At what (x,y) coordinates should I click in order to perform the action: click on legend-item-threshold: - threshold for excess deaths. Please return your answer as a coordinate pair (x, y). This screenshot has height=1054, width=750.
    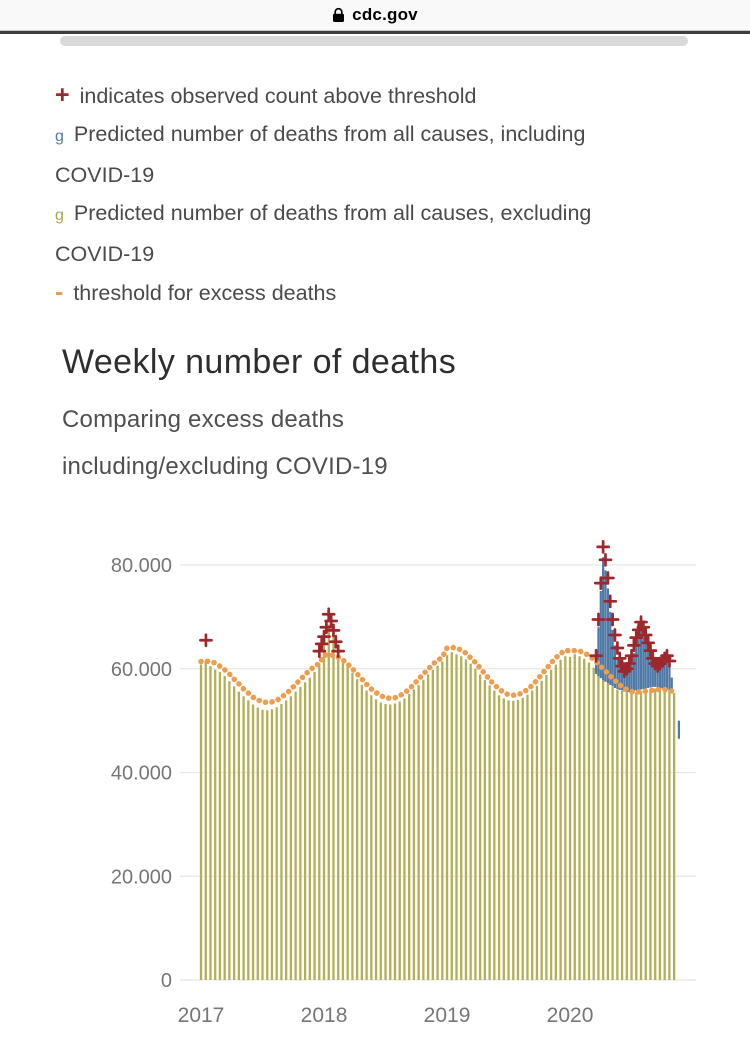
    Looking at the image, I should click on (327, 292).